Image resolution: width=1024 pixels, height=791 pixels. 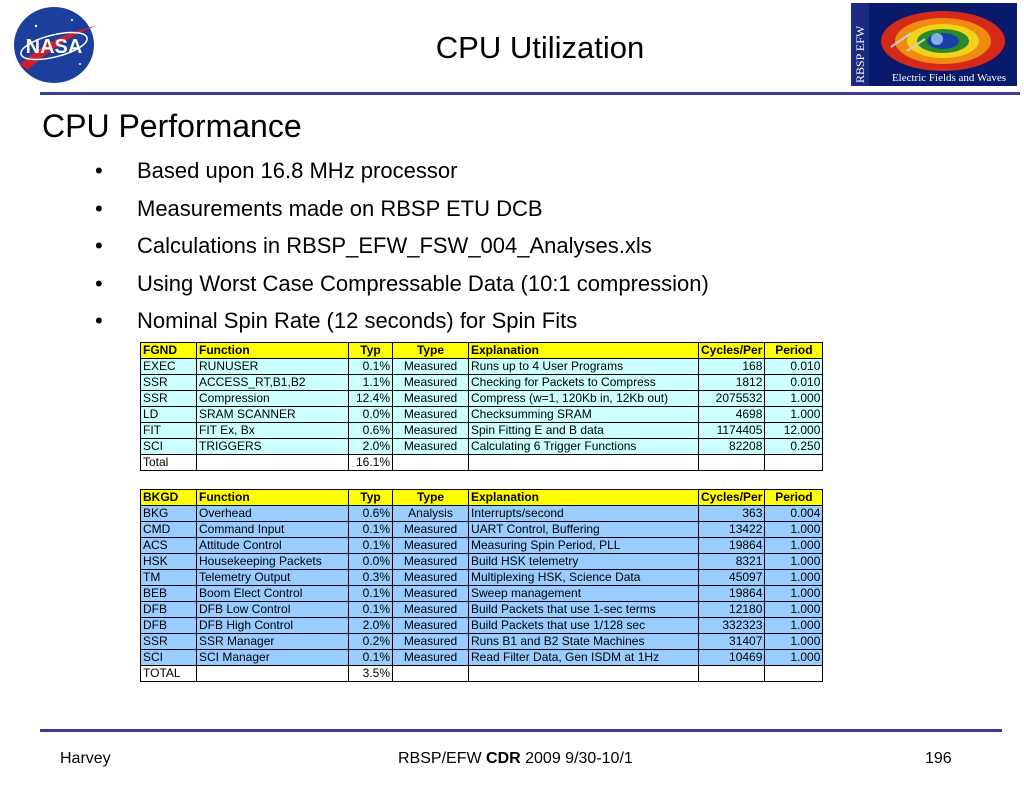 I want to click on cell-cycles-per: 13422, so click(x=731, y=529).